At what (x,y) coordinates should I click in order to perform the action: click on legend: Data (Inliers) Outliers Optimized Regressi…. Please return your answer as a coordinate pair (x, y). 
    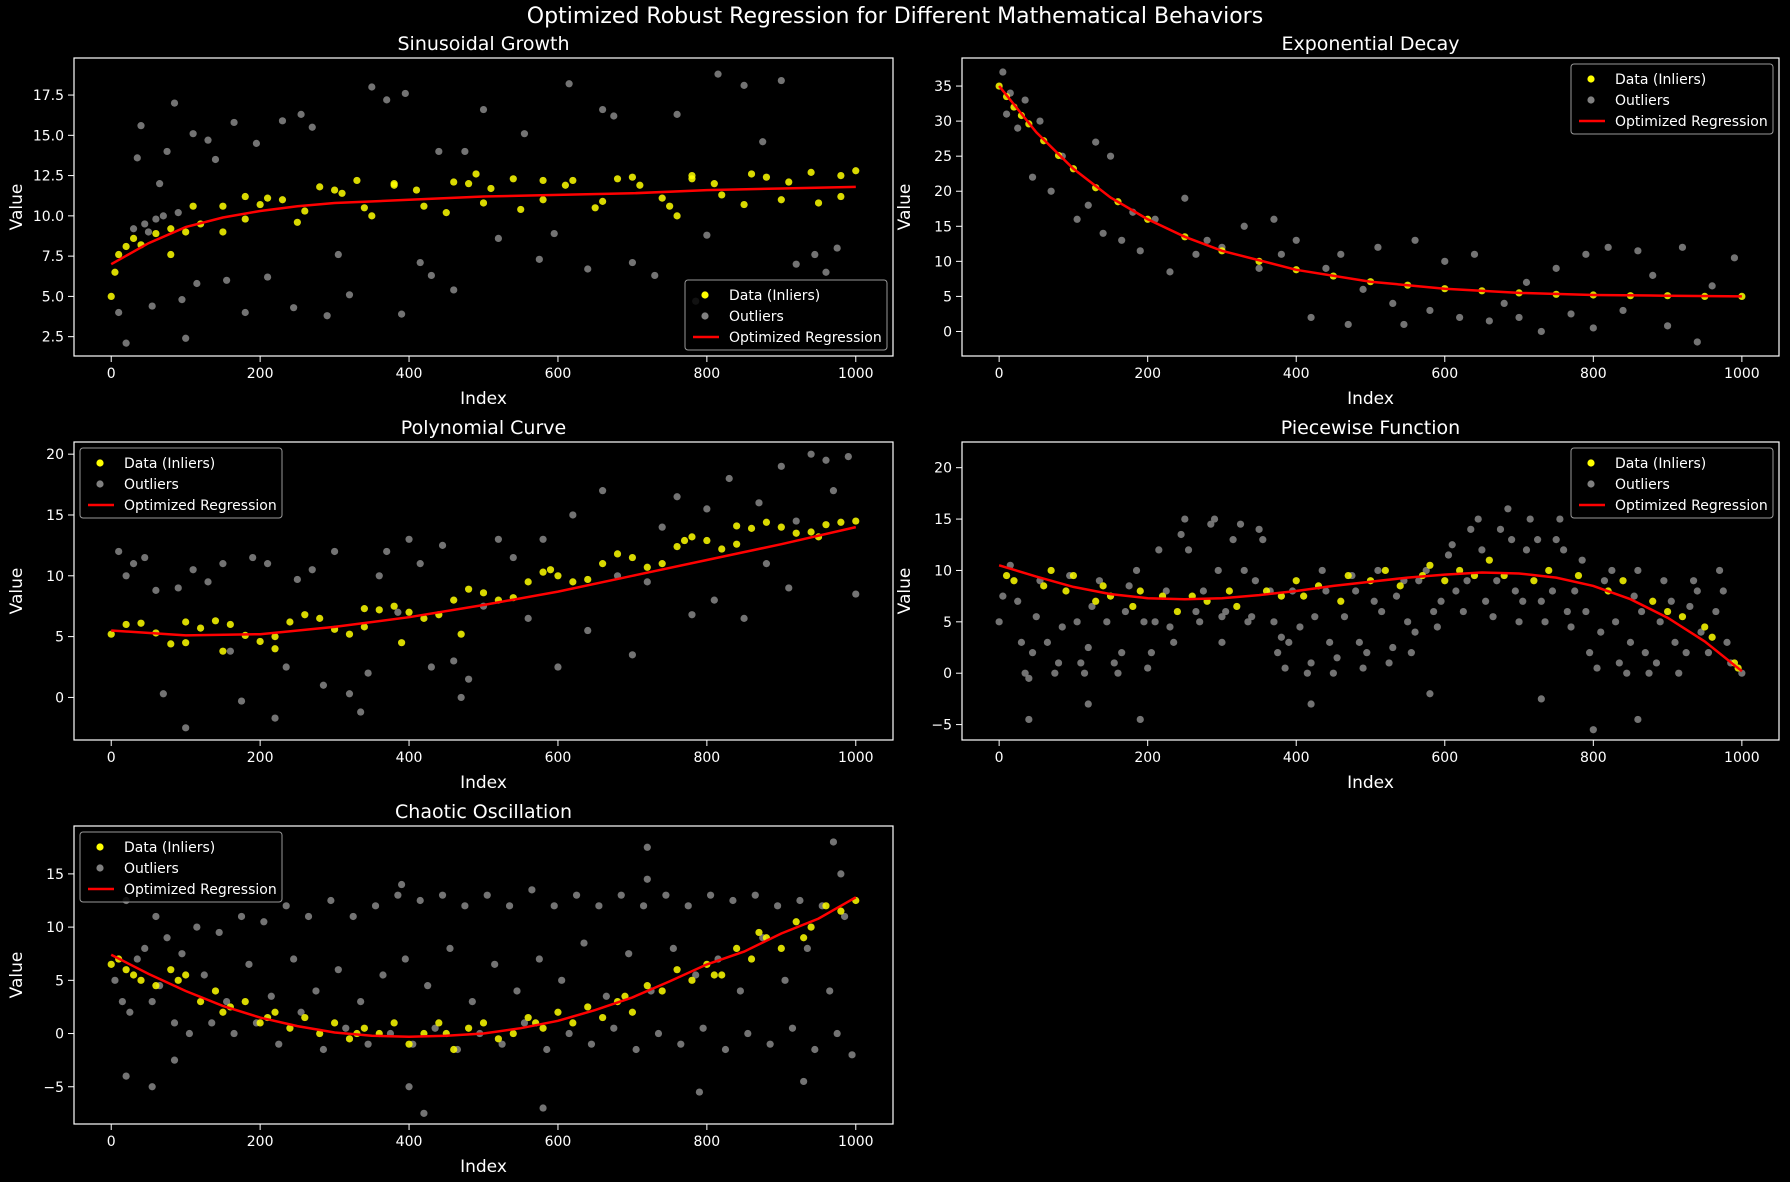
    Looking at the image, I should click on (1672, 99).